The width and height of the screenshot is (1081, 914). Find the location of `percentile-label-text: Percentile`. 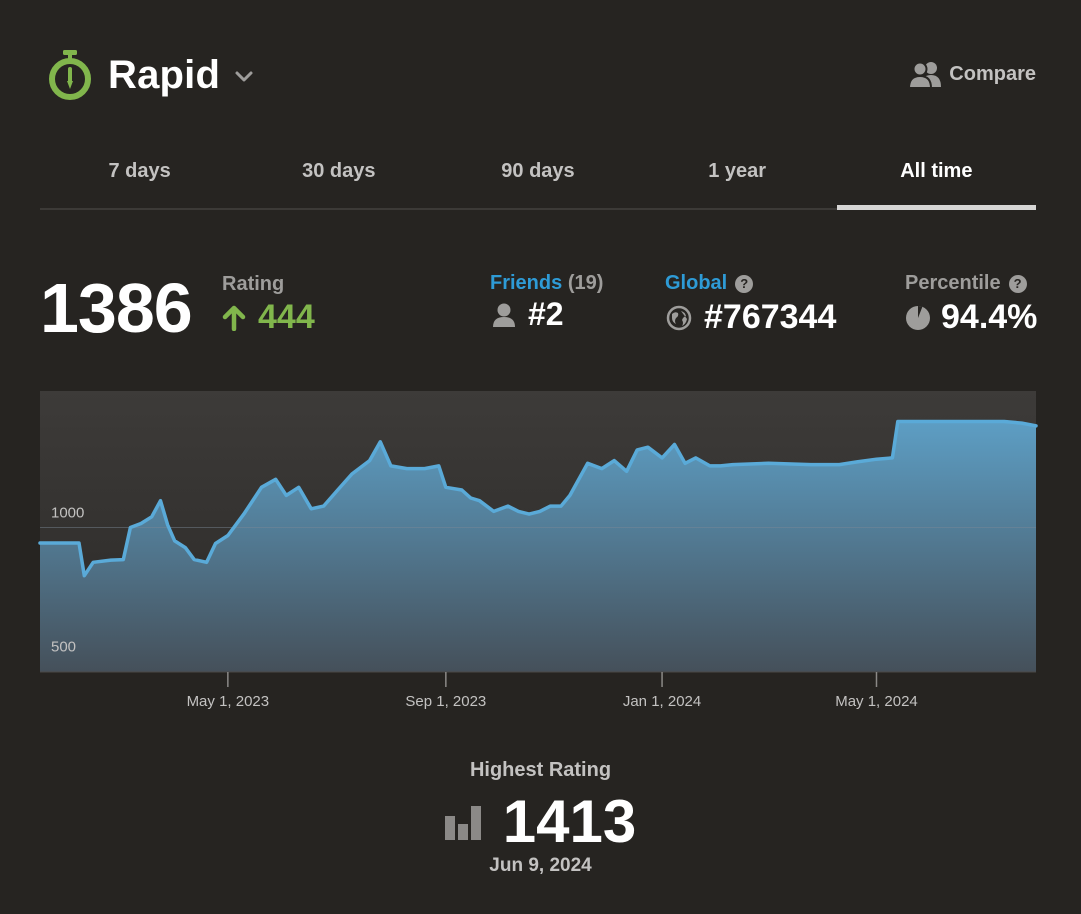

percentile-label-text: Percentile is located at coordinates (953, 283).